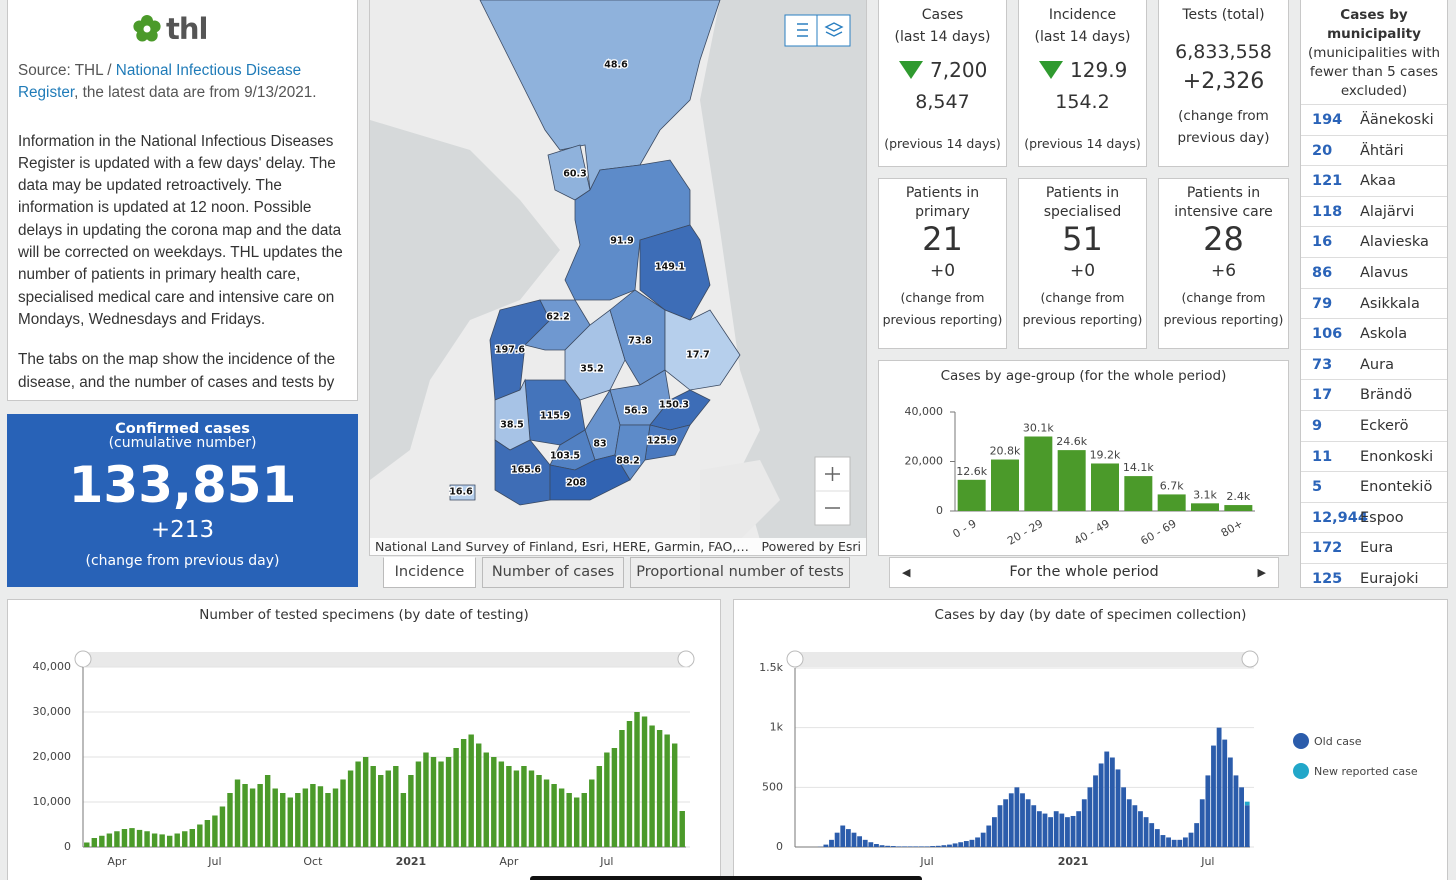  I want to click on regions, so click(595, 253).